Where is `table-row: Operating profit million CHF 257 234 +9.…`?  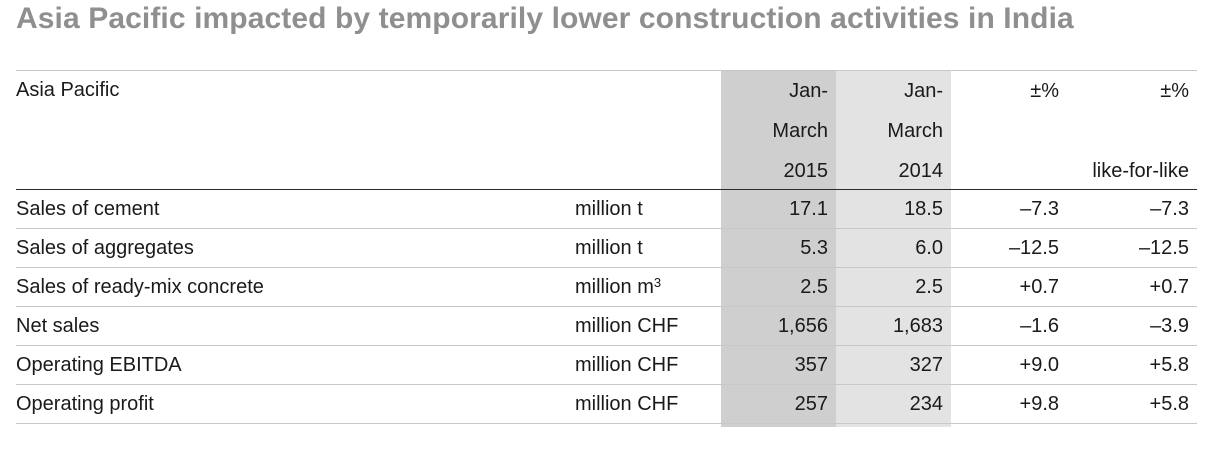 table-row: Operating profit million CHF 257 234 +9.… is located at coordinates (606, 404).